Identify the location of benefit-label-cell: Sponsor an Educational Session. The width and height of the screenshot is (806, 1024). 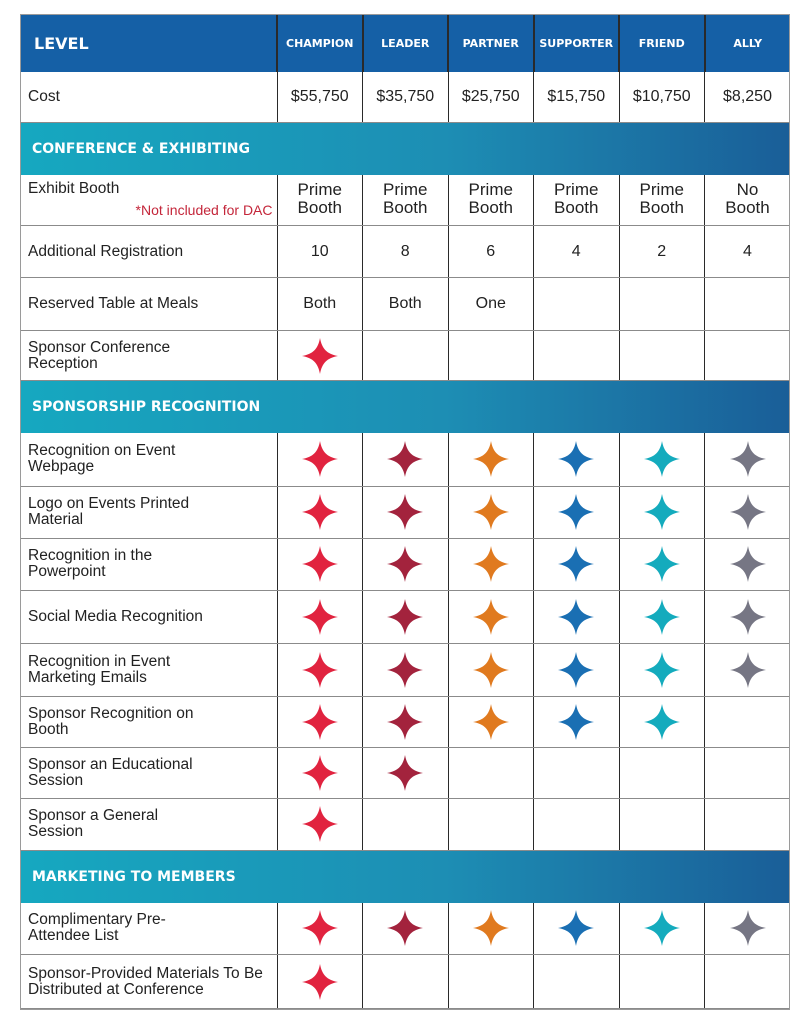
(149, 773).